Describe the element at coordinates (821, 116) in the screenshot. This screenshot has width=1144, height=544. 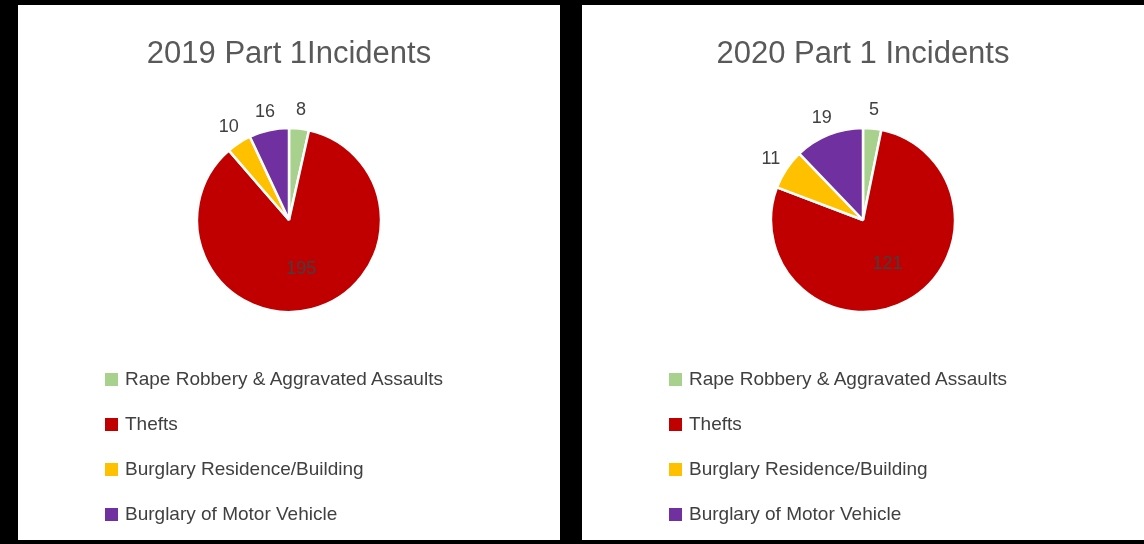
I see `data-label: 19` at that location.